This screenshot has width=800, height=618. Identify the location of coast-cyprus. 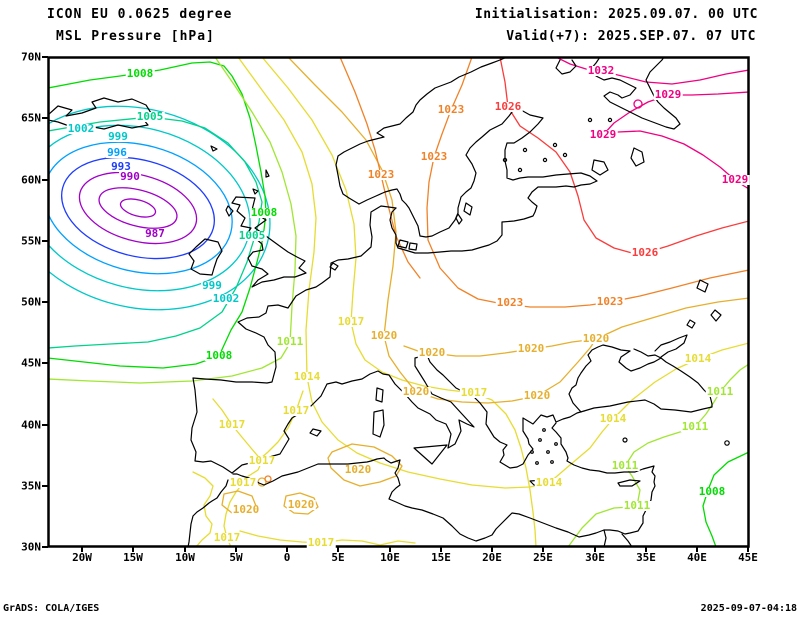
(629, 483).